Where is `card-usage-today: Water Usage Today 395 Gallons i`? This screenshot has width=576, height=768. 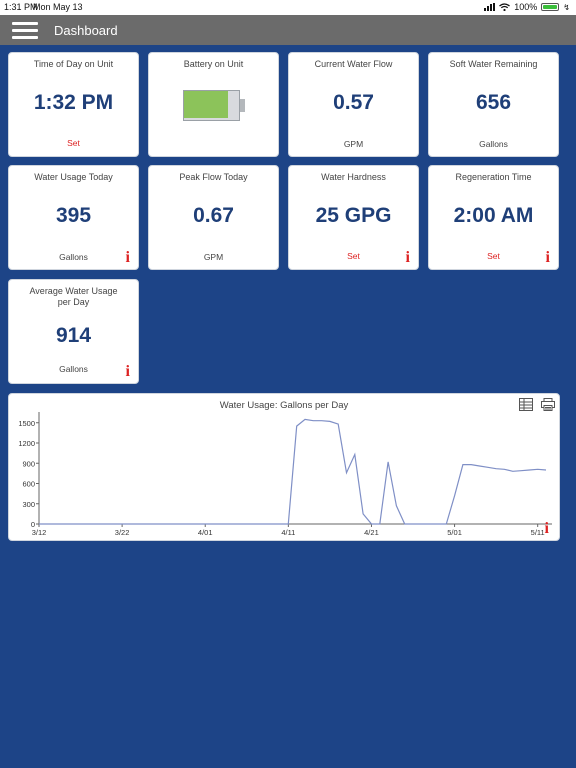 card-usage-today: Water Usage Today 395 Gallons i is located at coordinates (73, 217).